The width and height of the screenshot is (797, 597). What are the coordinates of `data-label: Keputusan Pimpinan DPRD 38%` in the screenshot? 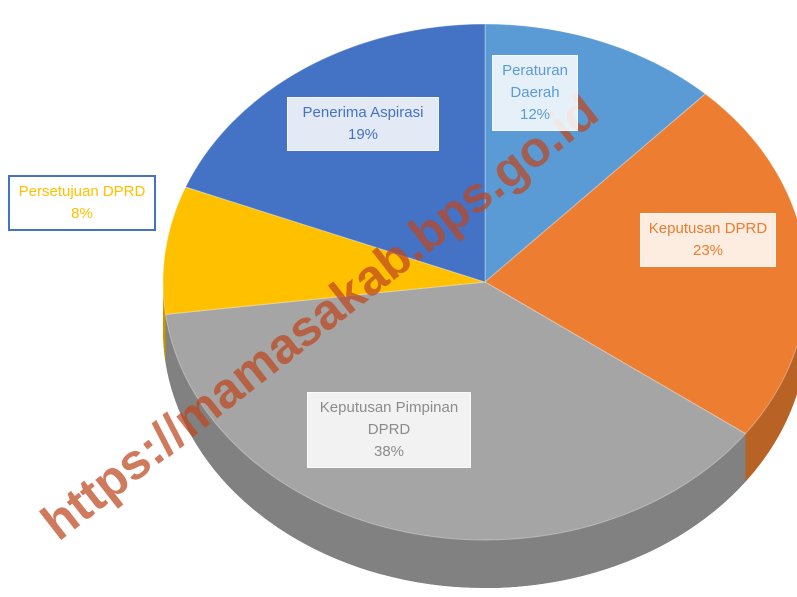 It's located at (389, 430).